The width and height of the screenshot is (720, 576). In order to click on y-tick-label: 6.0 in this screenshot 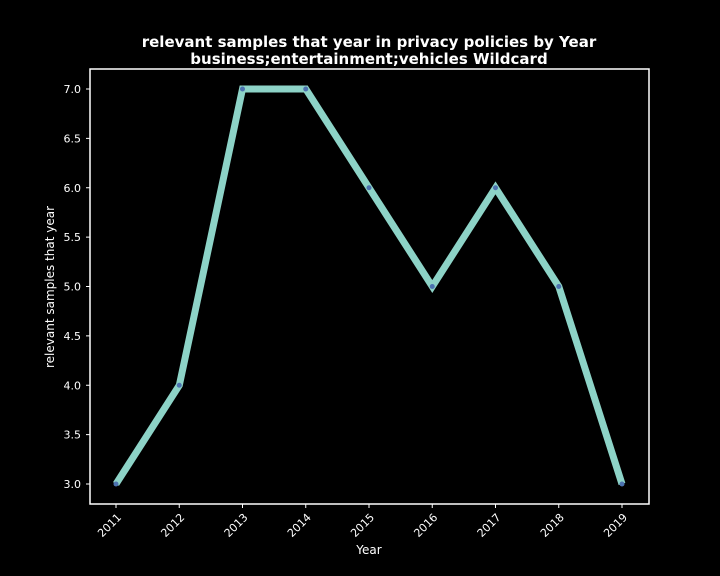, I will do `click(73, 188)`.